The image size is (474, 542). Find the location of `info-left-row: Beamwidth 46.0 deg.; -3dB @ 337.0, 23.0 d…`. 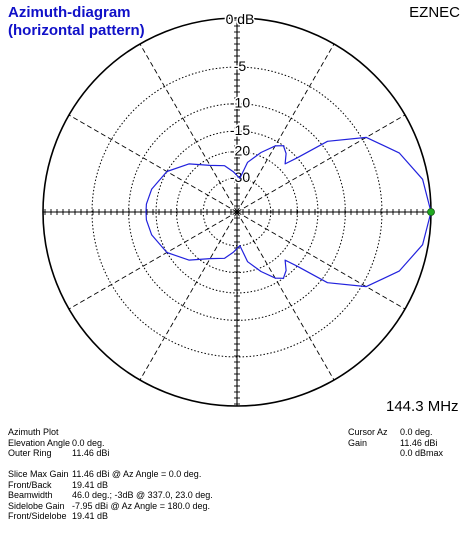

info-left-row: Beamwidth 46.0 deg.; -3dB @ 337.0, 23.0 d… is located at coordinates (110, 495).